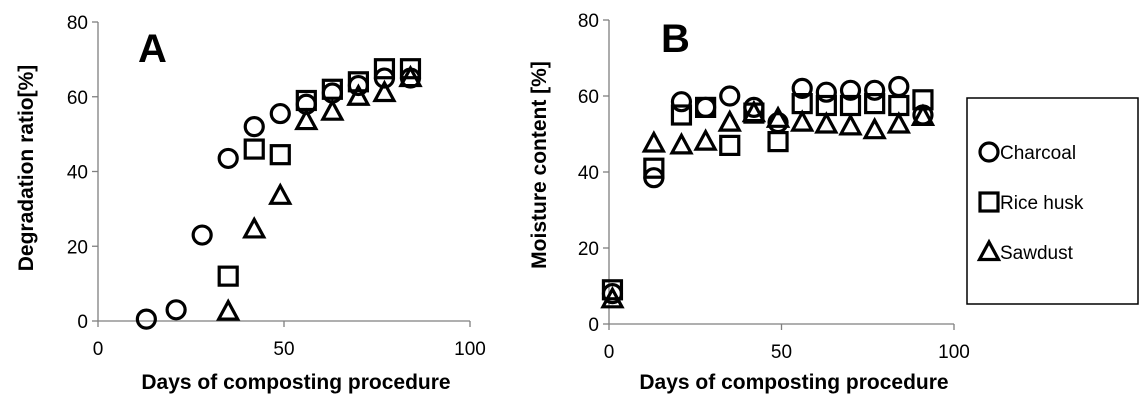 The width and height of the screenshot is (1142, 401). I want to click on panel-a-label: A, so click(152, 49).